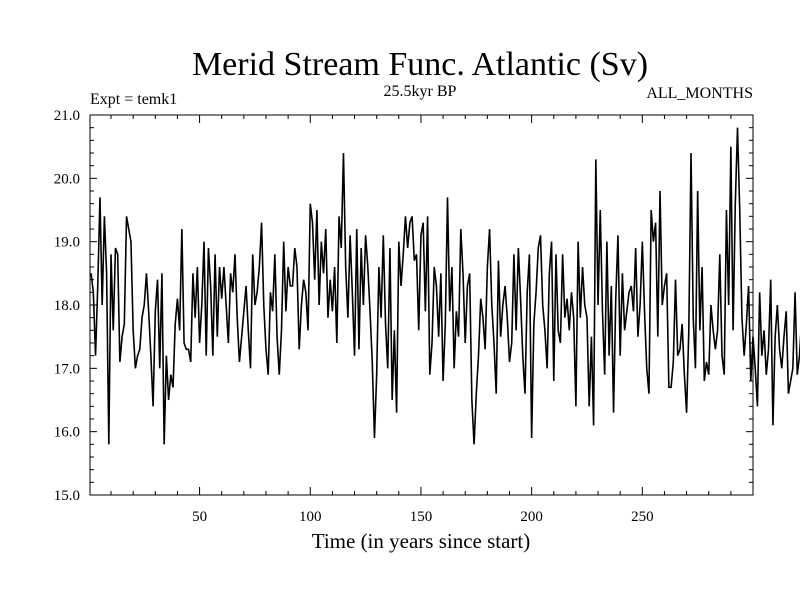 The image size is (800, 600). What do you see at coordinates (67, 369) in the screenshot?
I see `y-tick-label: 17.0` at bounding box center [67, 369].